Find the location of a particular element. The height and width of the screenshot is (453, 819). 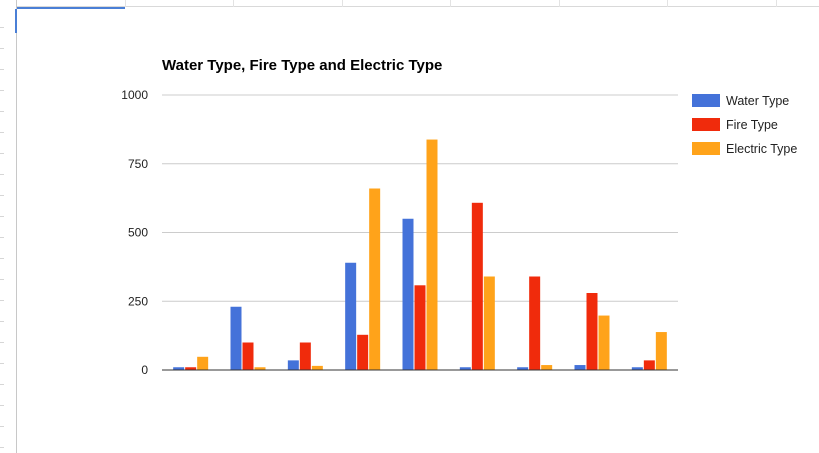

y-axis-tick-labels: 0 250 500 750 1000 is located at coordinates (134, 232).